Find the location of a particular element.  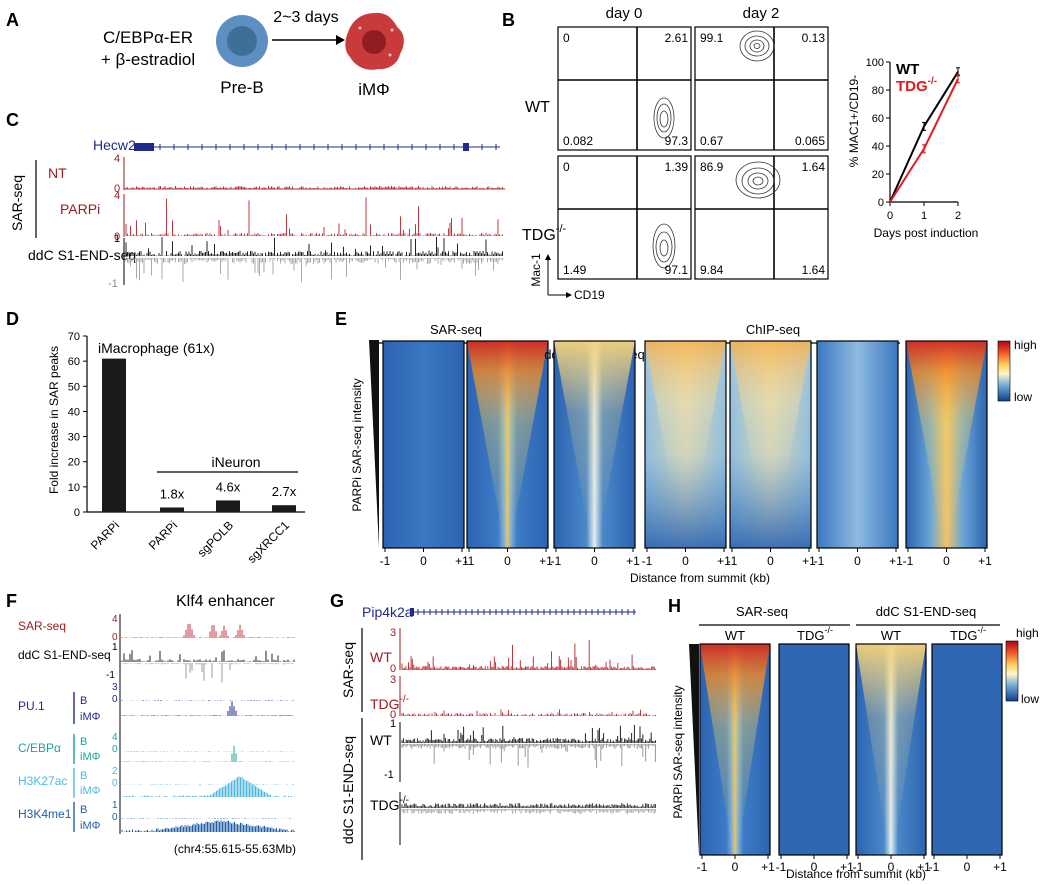

quadrant-lr: 97.3 is located at coordinates (677, 141).